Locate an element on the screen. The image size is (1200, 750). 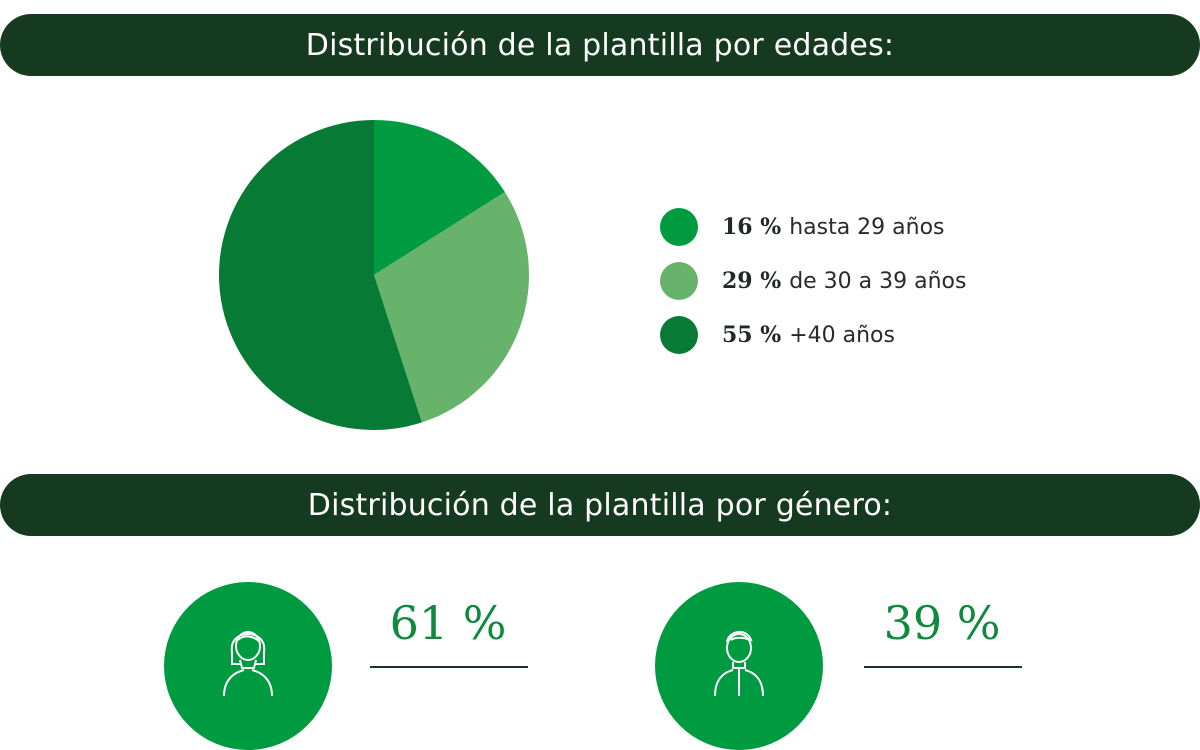
age-distribution-title: Distribución de la plantilla por edades: is located at coordinates (600, 45).